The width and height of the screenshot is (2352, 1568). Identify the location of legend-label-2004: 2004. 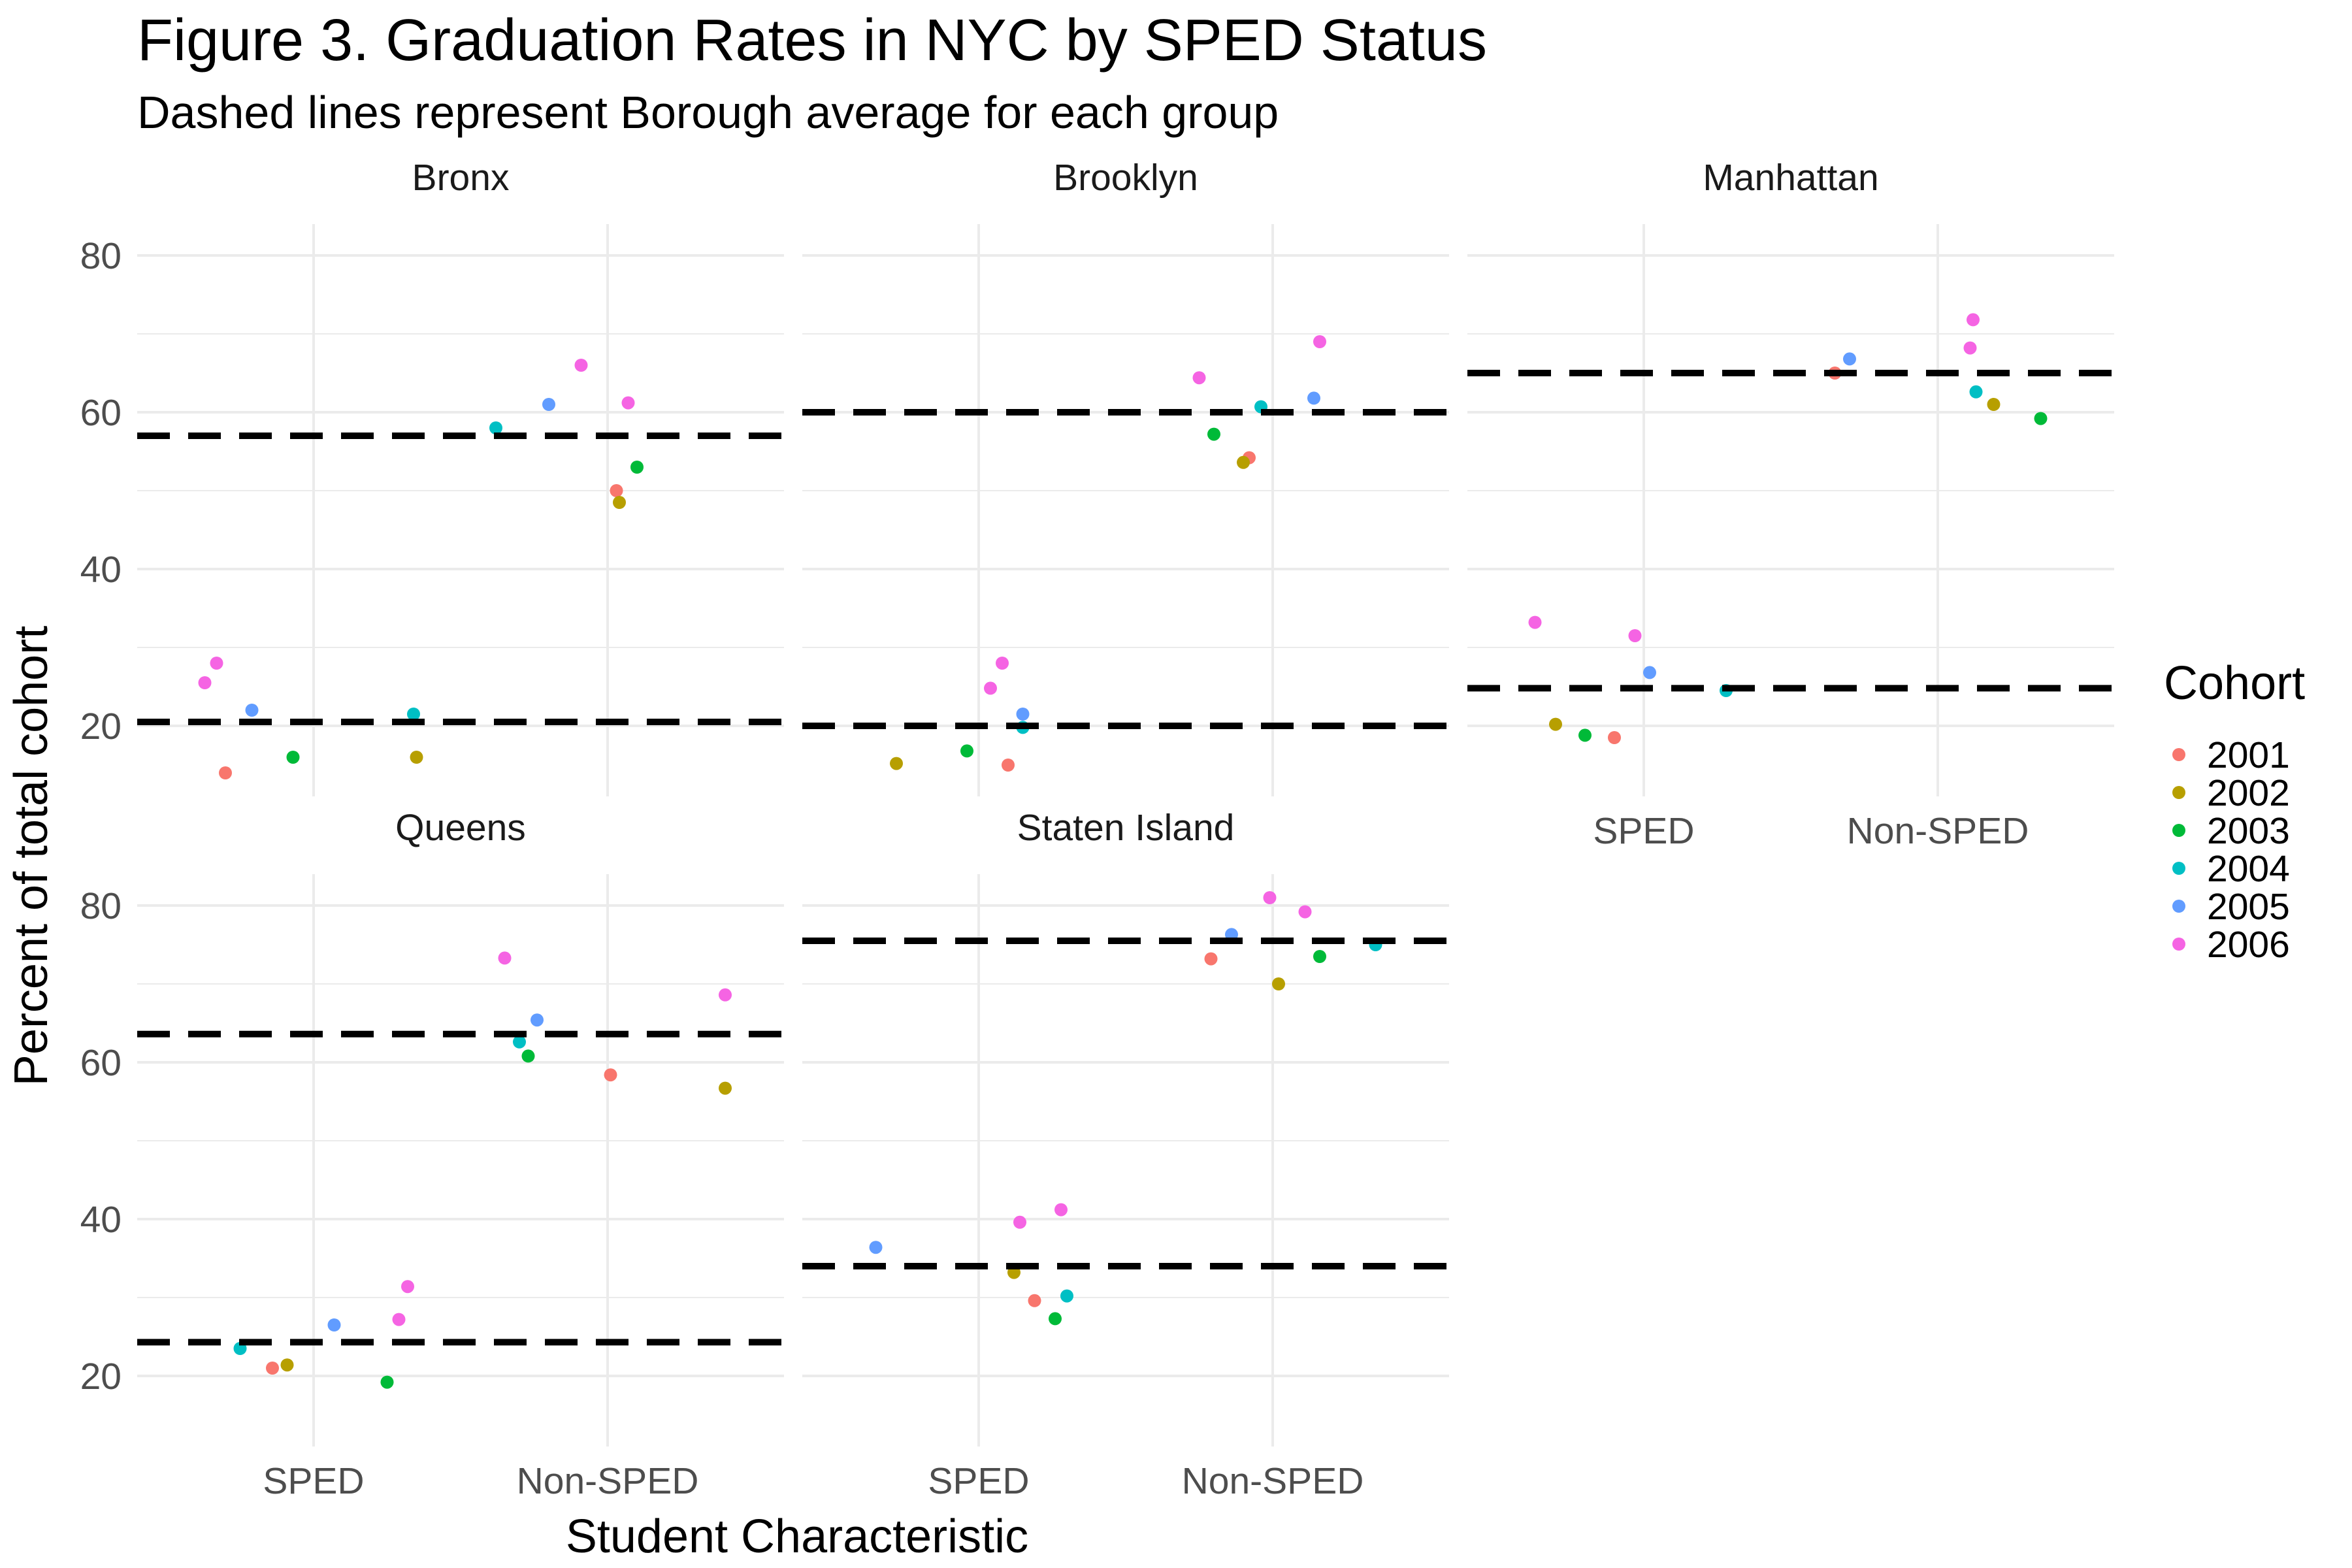
(2248, 869).